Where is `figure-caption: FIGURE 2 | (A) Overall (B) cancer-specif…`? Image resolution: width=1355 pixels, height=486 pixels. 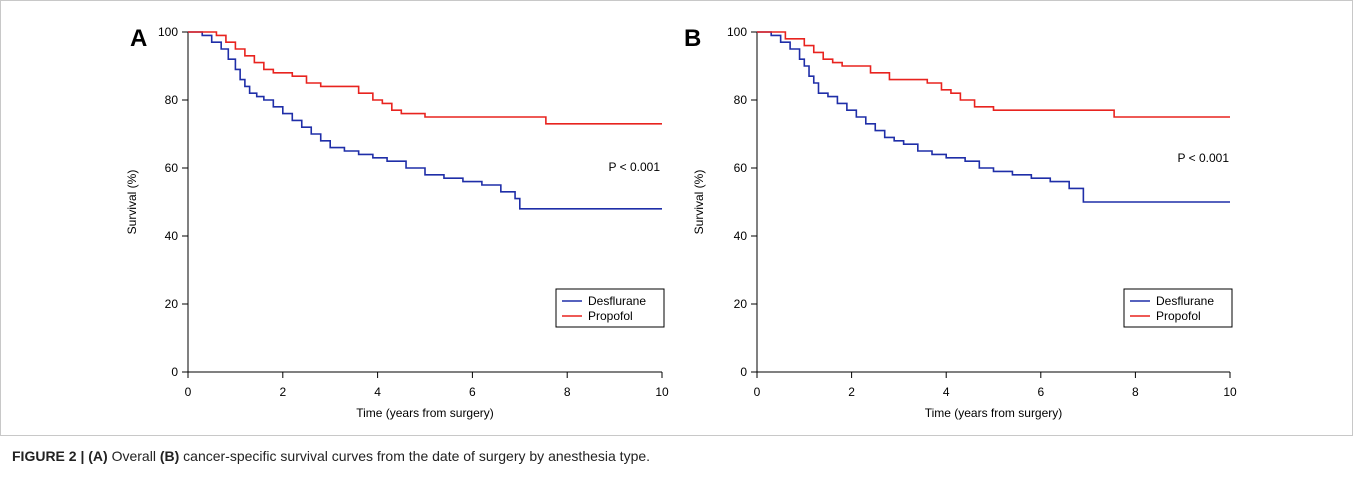 figure-caption: FIGURE 2 | (A) Overall (B) cancer-specif… is located at coordinates (331, 456).